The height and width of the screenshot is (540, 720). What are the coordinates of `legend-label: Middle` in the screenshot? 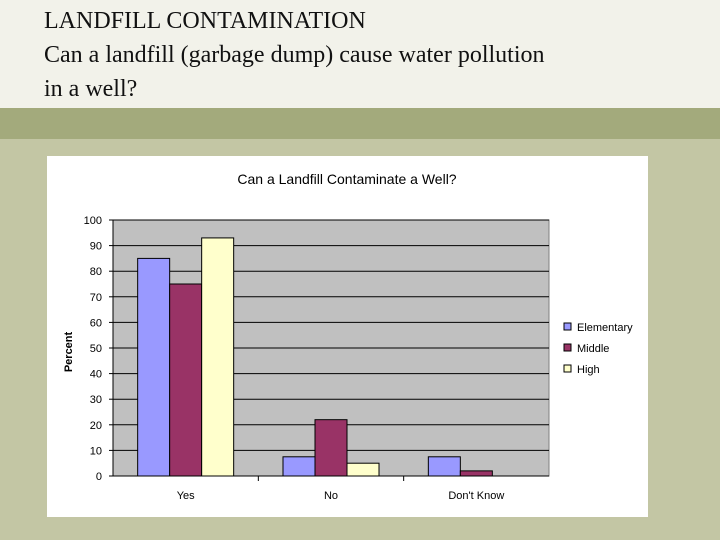 It's located at (593, 349).